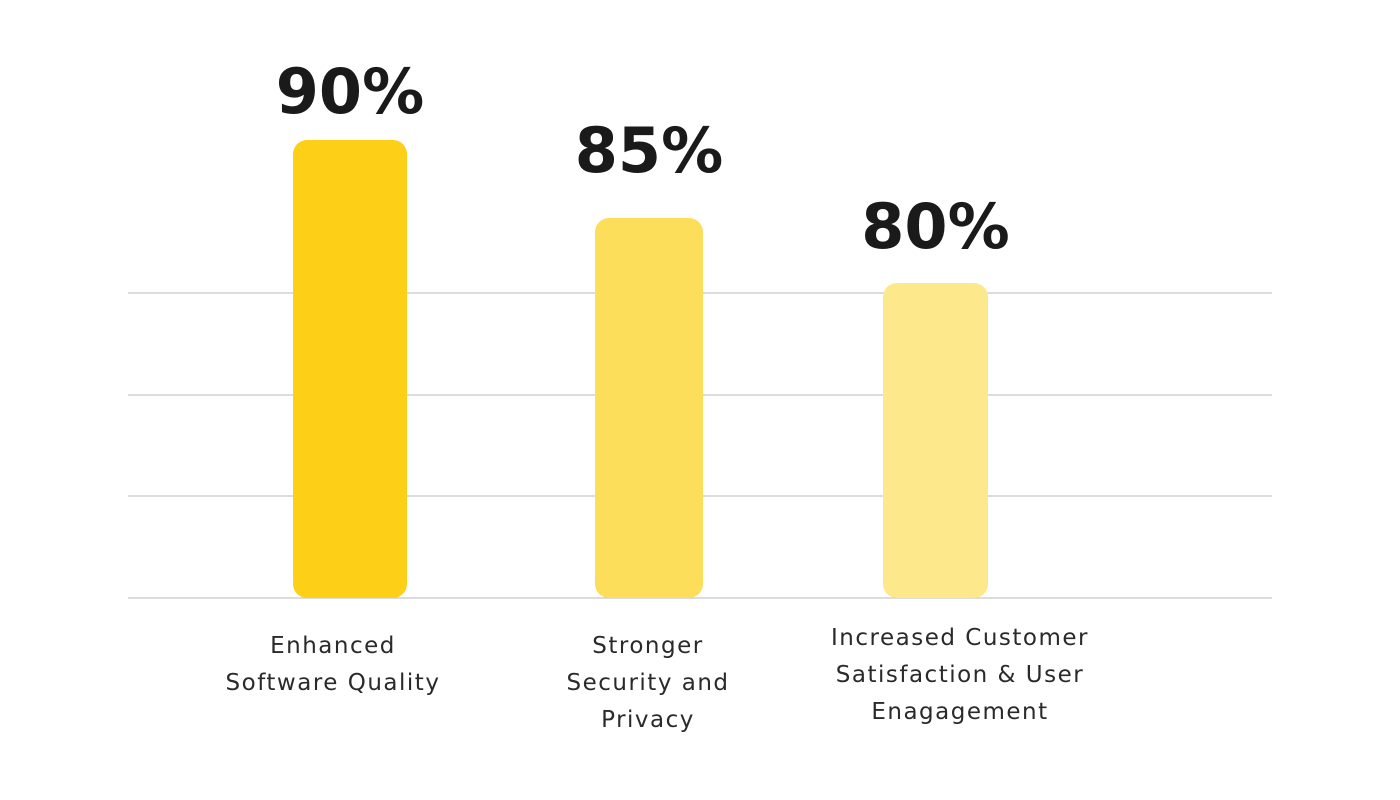 Image resolution: width=1400 pixels, height=800 pixels. Describe the element at coordinates (333, 683) in the screenshot. I see `category-label: Software Quality` at that location.